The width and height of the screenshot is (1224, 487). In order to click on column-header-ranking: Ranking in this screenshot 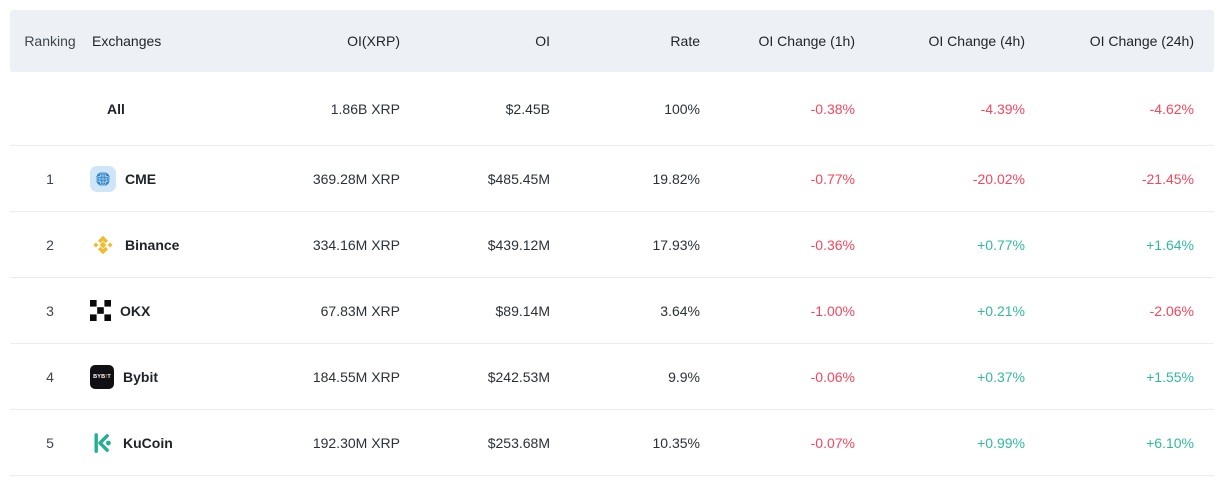, I will do `click(50, 41)`.